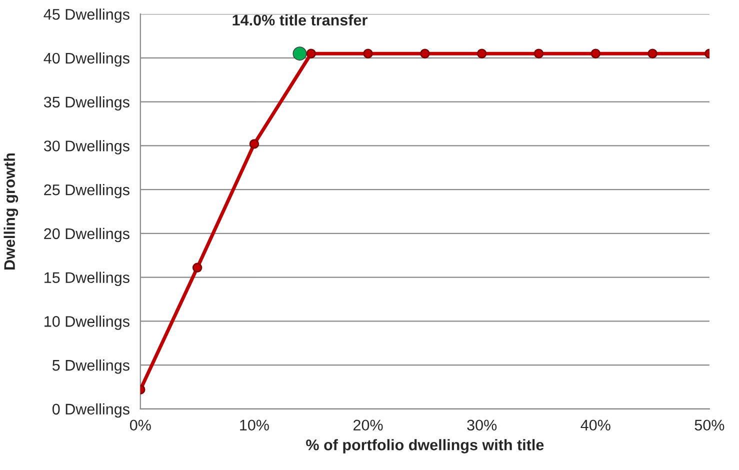 The width and height of the screenshot is (739, 470). Describe the element at coordinates (595, 425) in the screenshot. I see `x-tick-label: 40%` at that location.